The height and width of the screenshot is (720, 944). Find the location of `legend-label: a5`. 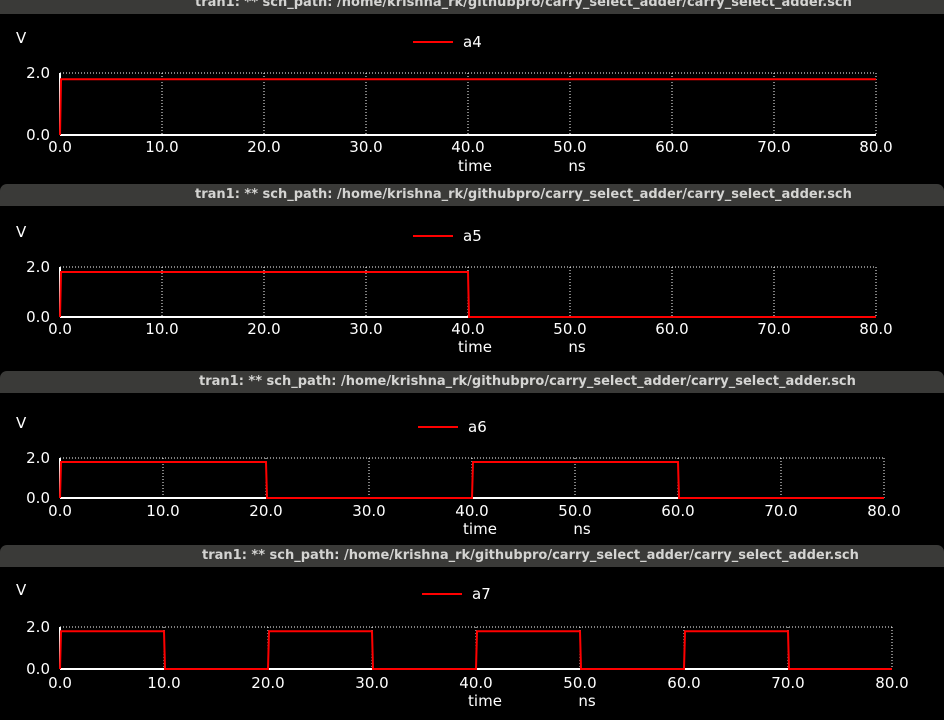

legend-label: a5 is located at coordinates (472, 236).